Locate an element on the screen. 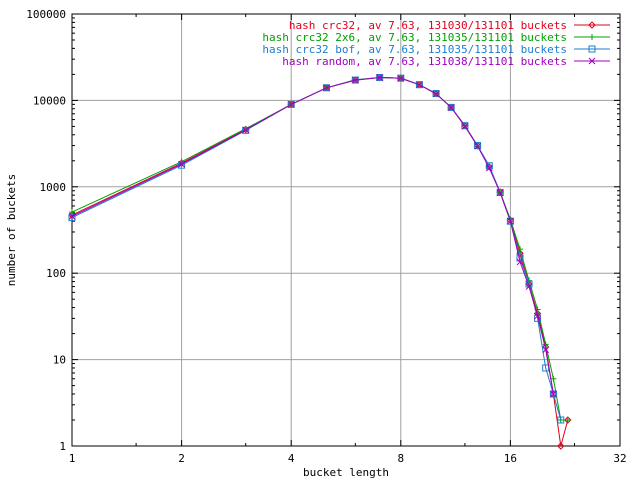 Image resolution: width=640 pixels, height=484 pixels. y-tick-label: 1 is located at coordinates (62, 446).